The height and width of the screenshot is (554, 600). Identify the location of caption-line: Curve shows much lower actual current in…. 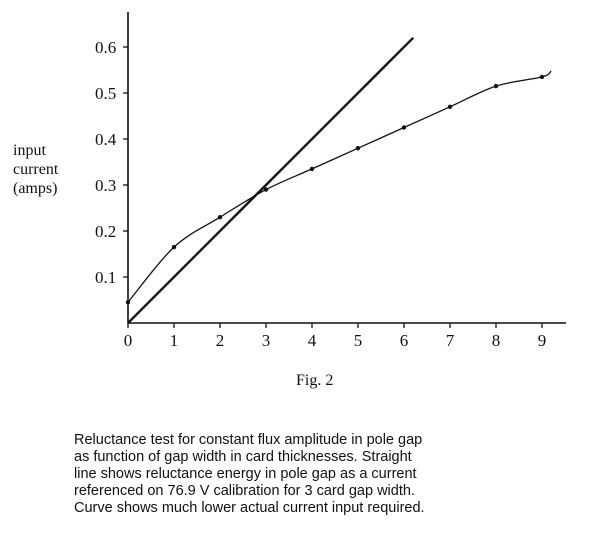
(249, 508).